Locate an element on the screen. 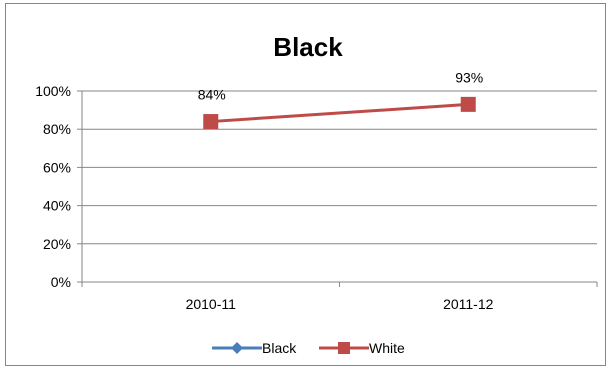 This screenshot has height=371, width=613. x-tick-labels: 2010-11 2011-12 is located at coordinates (340, 304).